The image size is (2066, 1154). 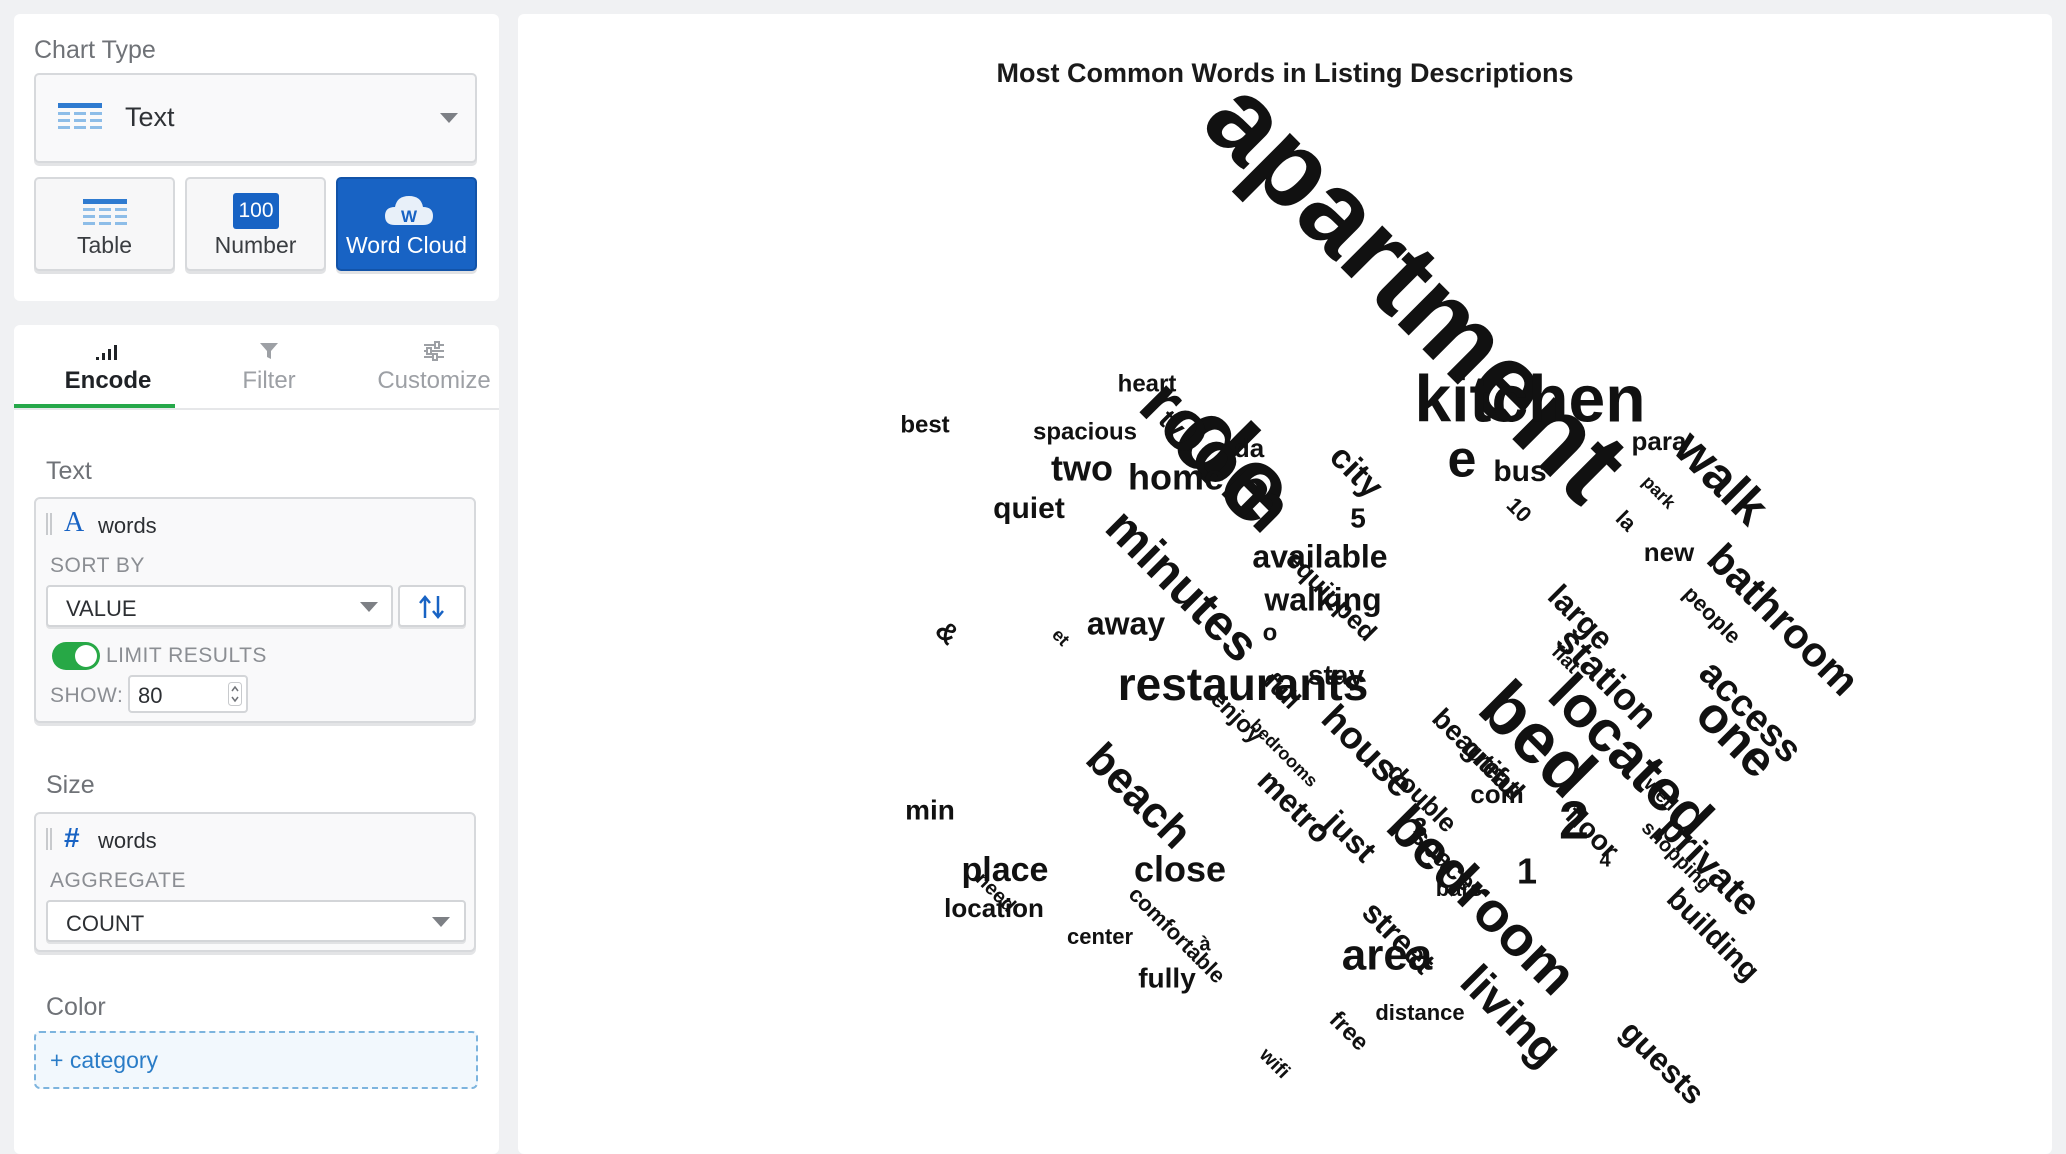 What do you see at coordinates (256, 921) in the screenshot?
I see `aggregate-dropdown: COUNT` at bounding box center [256, 921].